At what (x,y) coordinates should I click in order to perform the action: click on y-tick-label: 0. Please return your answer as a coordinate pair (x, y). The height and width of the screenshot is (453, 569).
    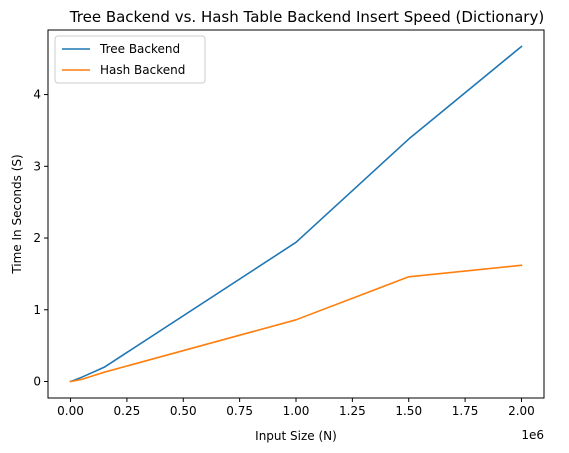
    Looking at the image, I should click on (37, 382).